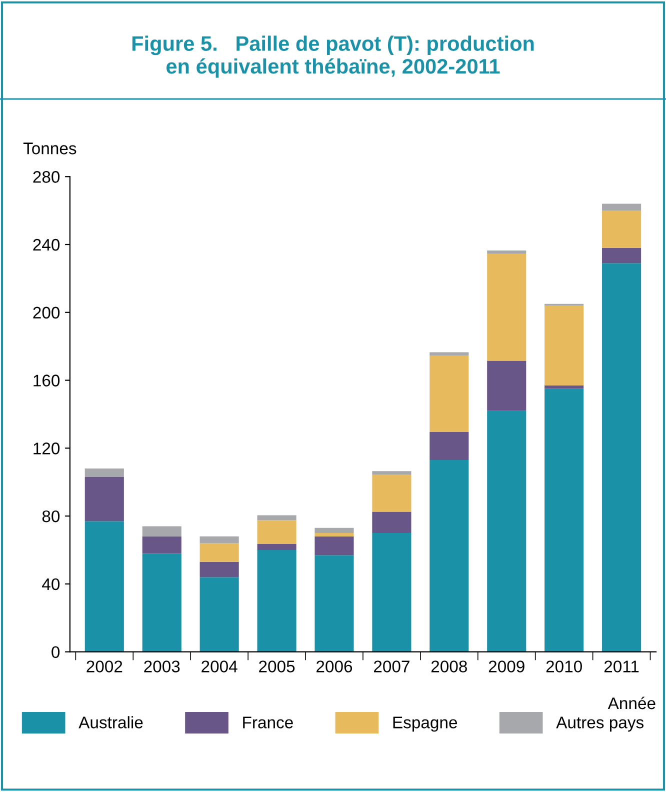 Image resolution: width=666 pixels, height=792 pixels. What do you see at coordinates (51, 516) in the screenshot?
I see `y-tick-label: 80` at bounding box center [51, 516].